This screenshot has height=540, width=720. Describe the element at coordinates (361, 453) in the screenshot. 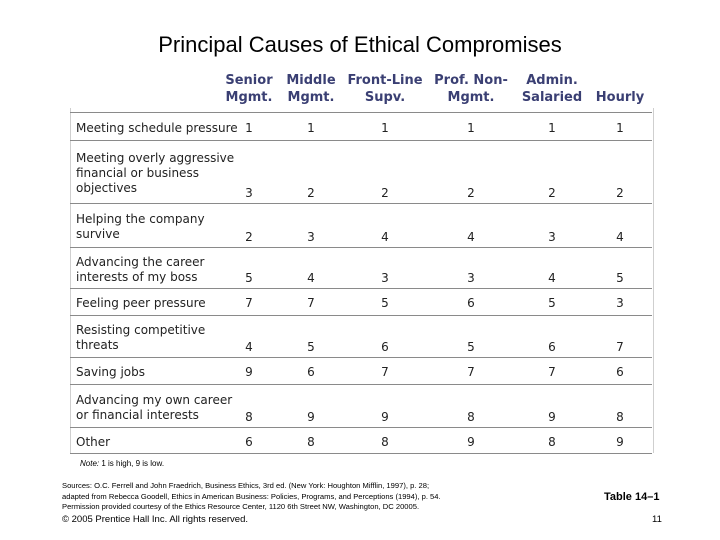

I see `table-bottom-border` at that location.